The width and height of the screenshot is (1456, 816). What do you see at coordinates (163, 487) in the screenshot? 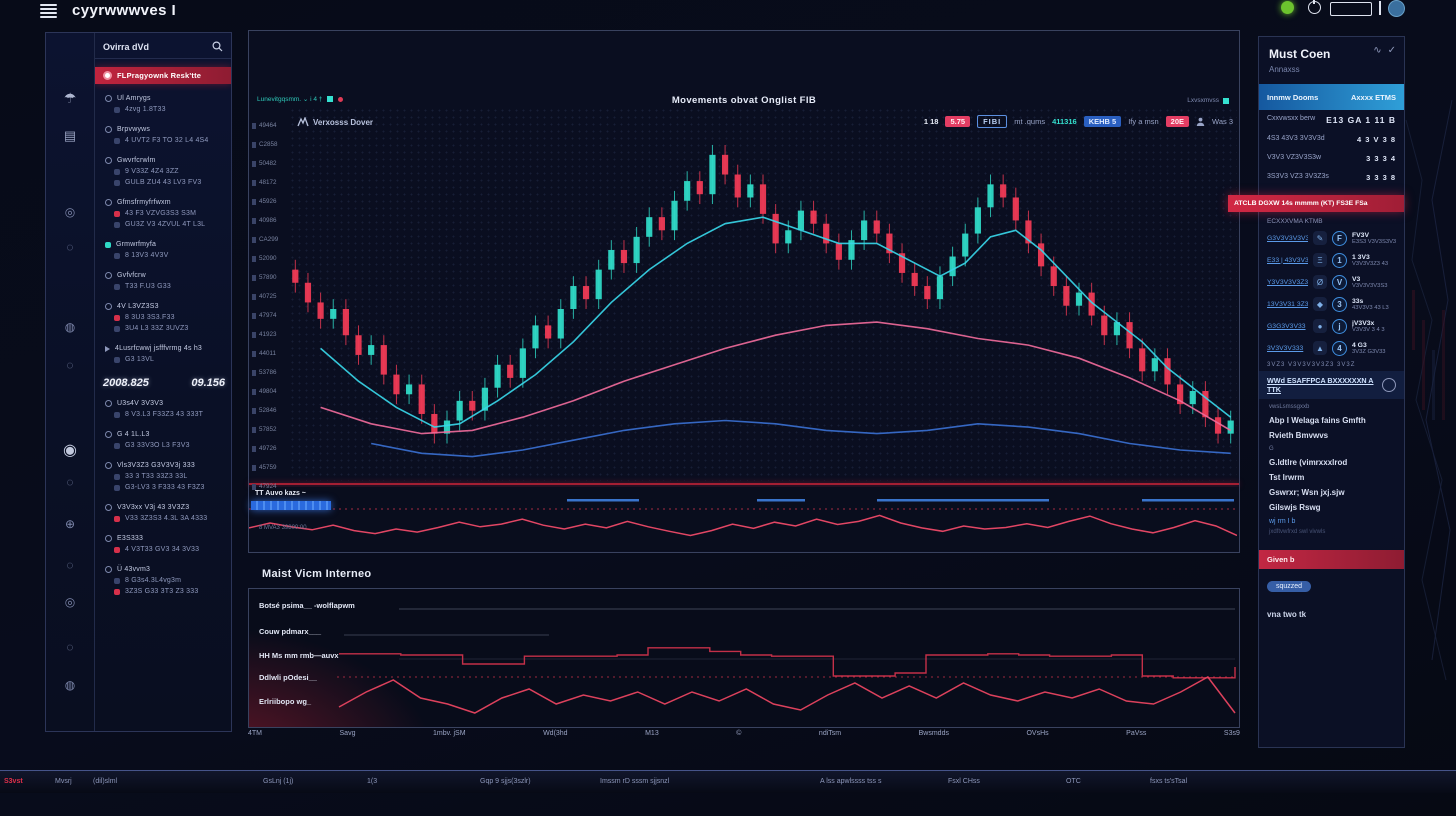
I see `sidebar-item: G3-LV3 3 F333 43 F3Z3` at bounding box center [163, 487].